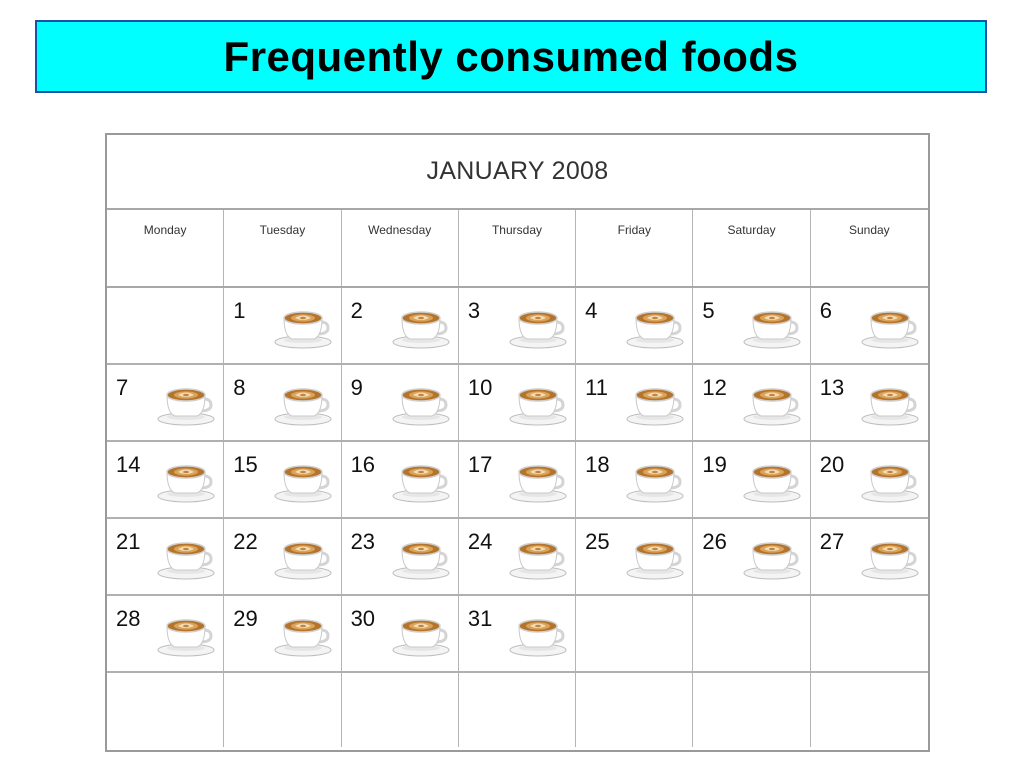 The height and width of the screenshot is (768, 1024). I want to click on calendar-day-cell: 14, so click(166, 479).